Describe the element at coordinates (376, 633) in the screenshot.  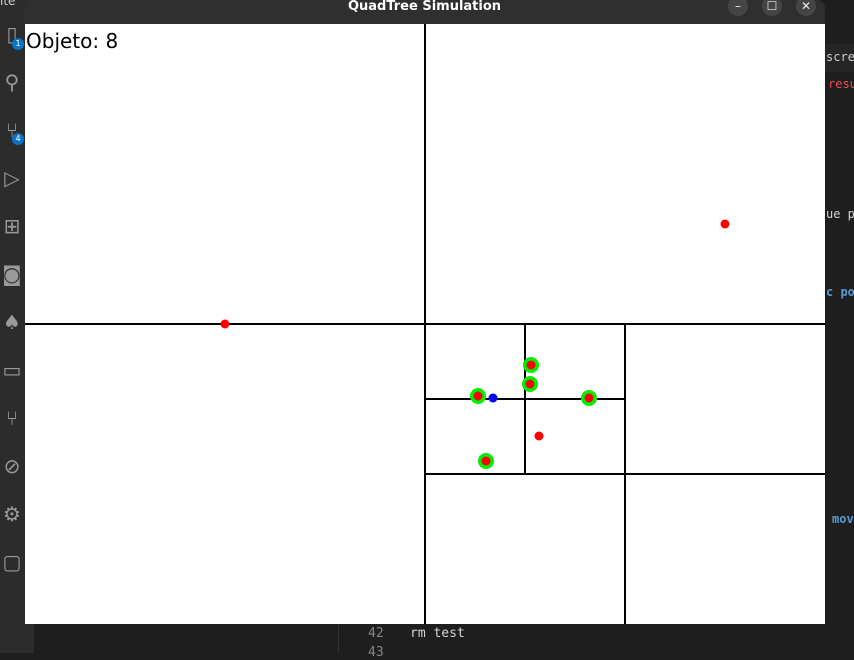
I see `line-number: 42` at that location.